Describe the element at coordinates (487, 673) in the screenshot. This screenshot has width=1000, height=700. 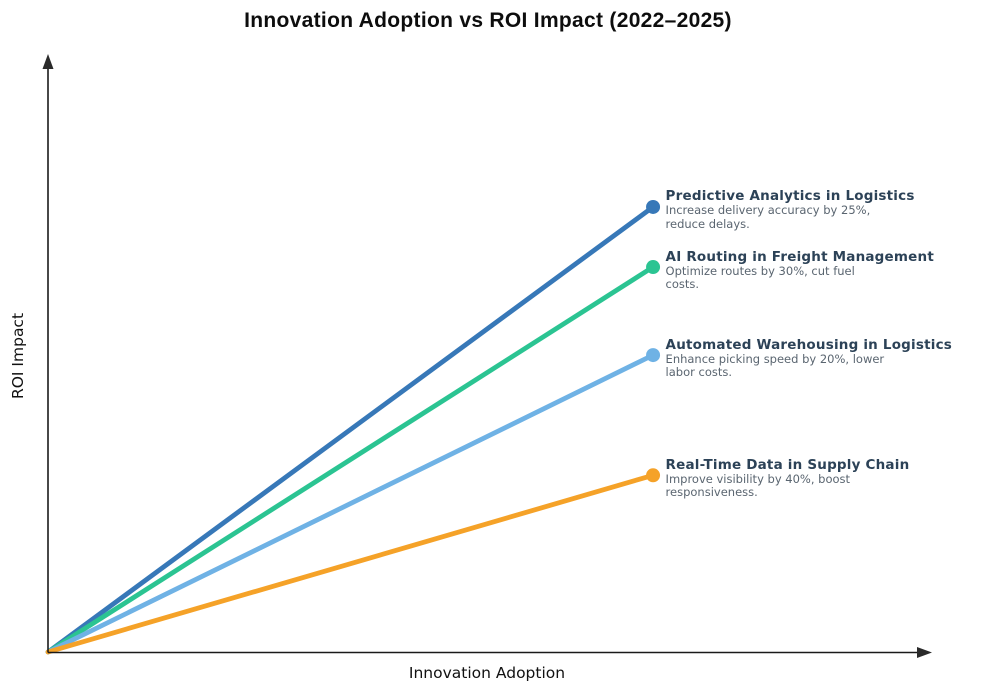
I see `x-axis-label: Innovation Adoption` at that location.